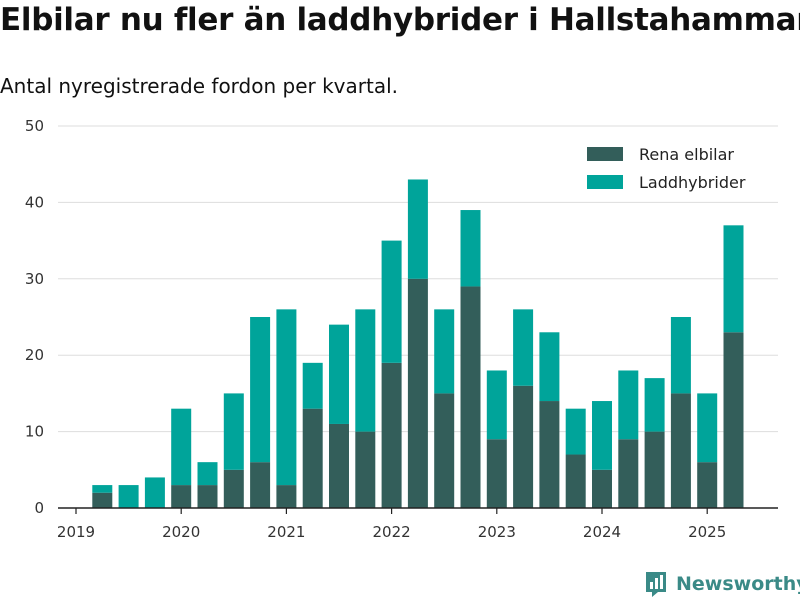  What do you see at coordinates (656, 584) in the screenshot?
I see `newsworthy-icon` at bounding box center [656, 584].